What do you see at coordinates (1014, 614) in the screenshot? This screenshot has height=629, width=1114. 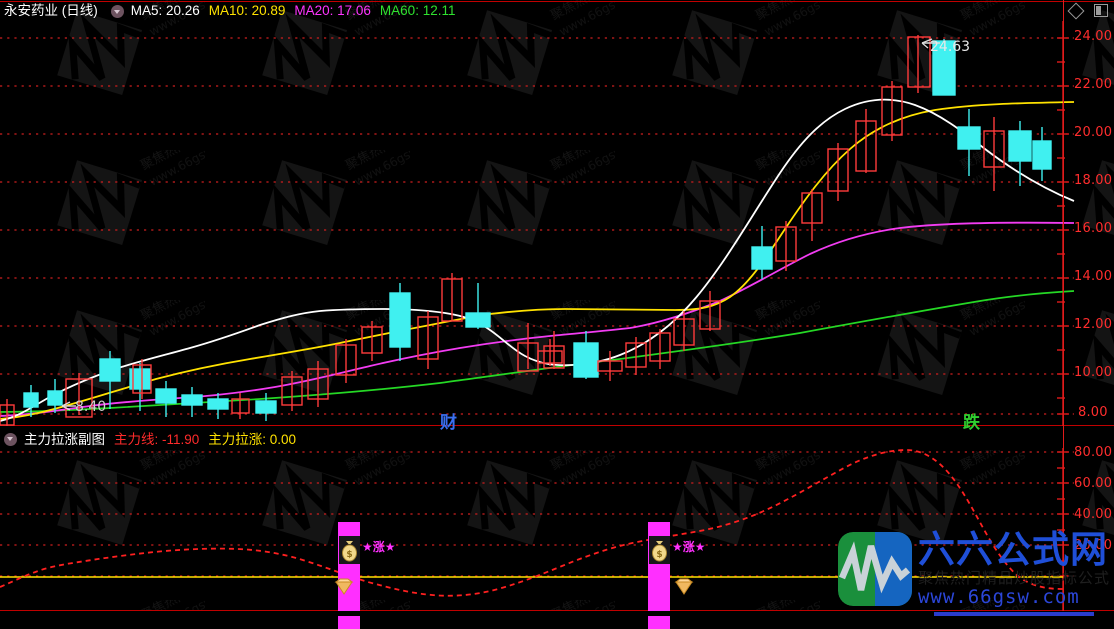 I see `scrollbar-thumb` at bounding box center [1014, 614].